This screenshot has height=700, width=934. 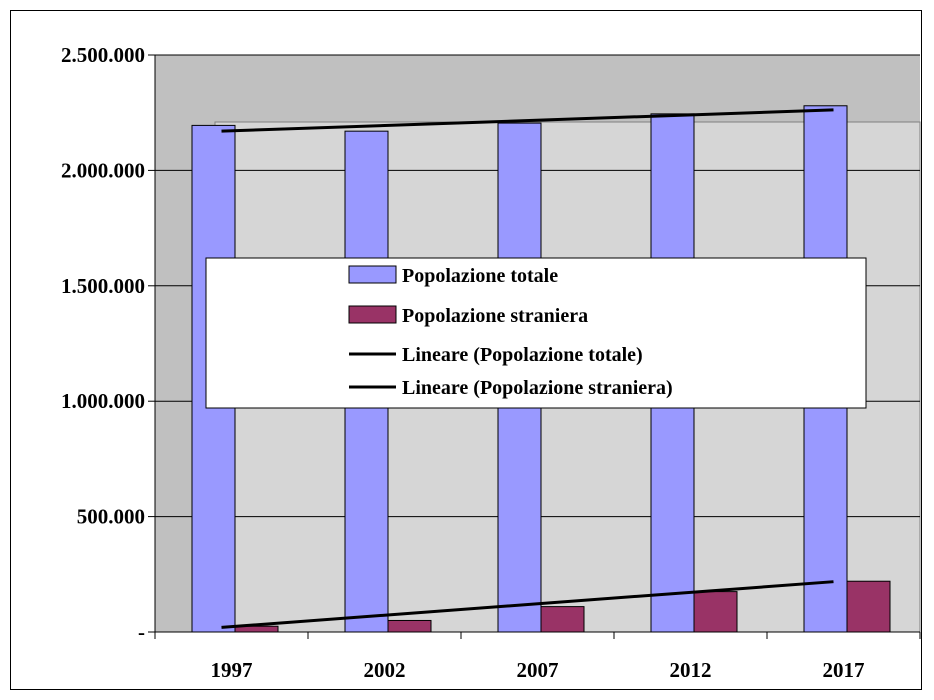 I want to click on y-tick-label: 1.500.000, so click(x=103, y=286).